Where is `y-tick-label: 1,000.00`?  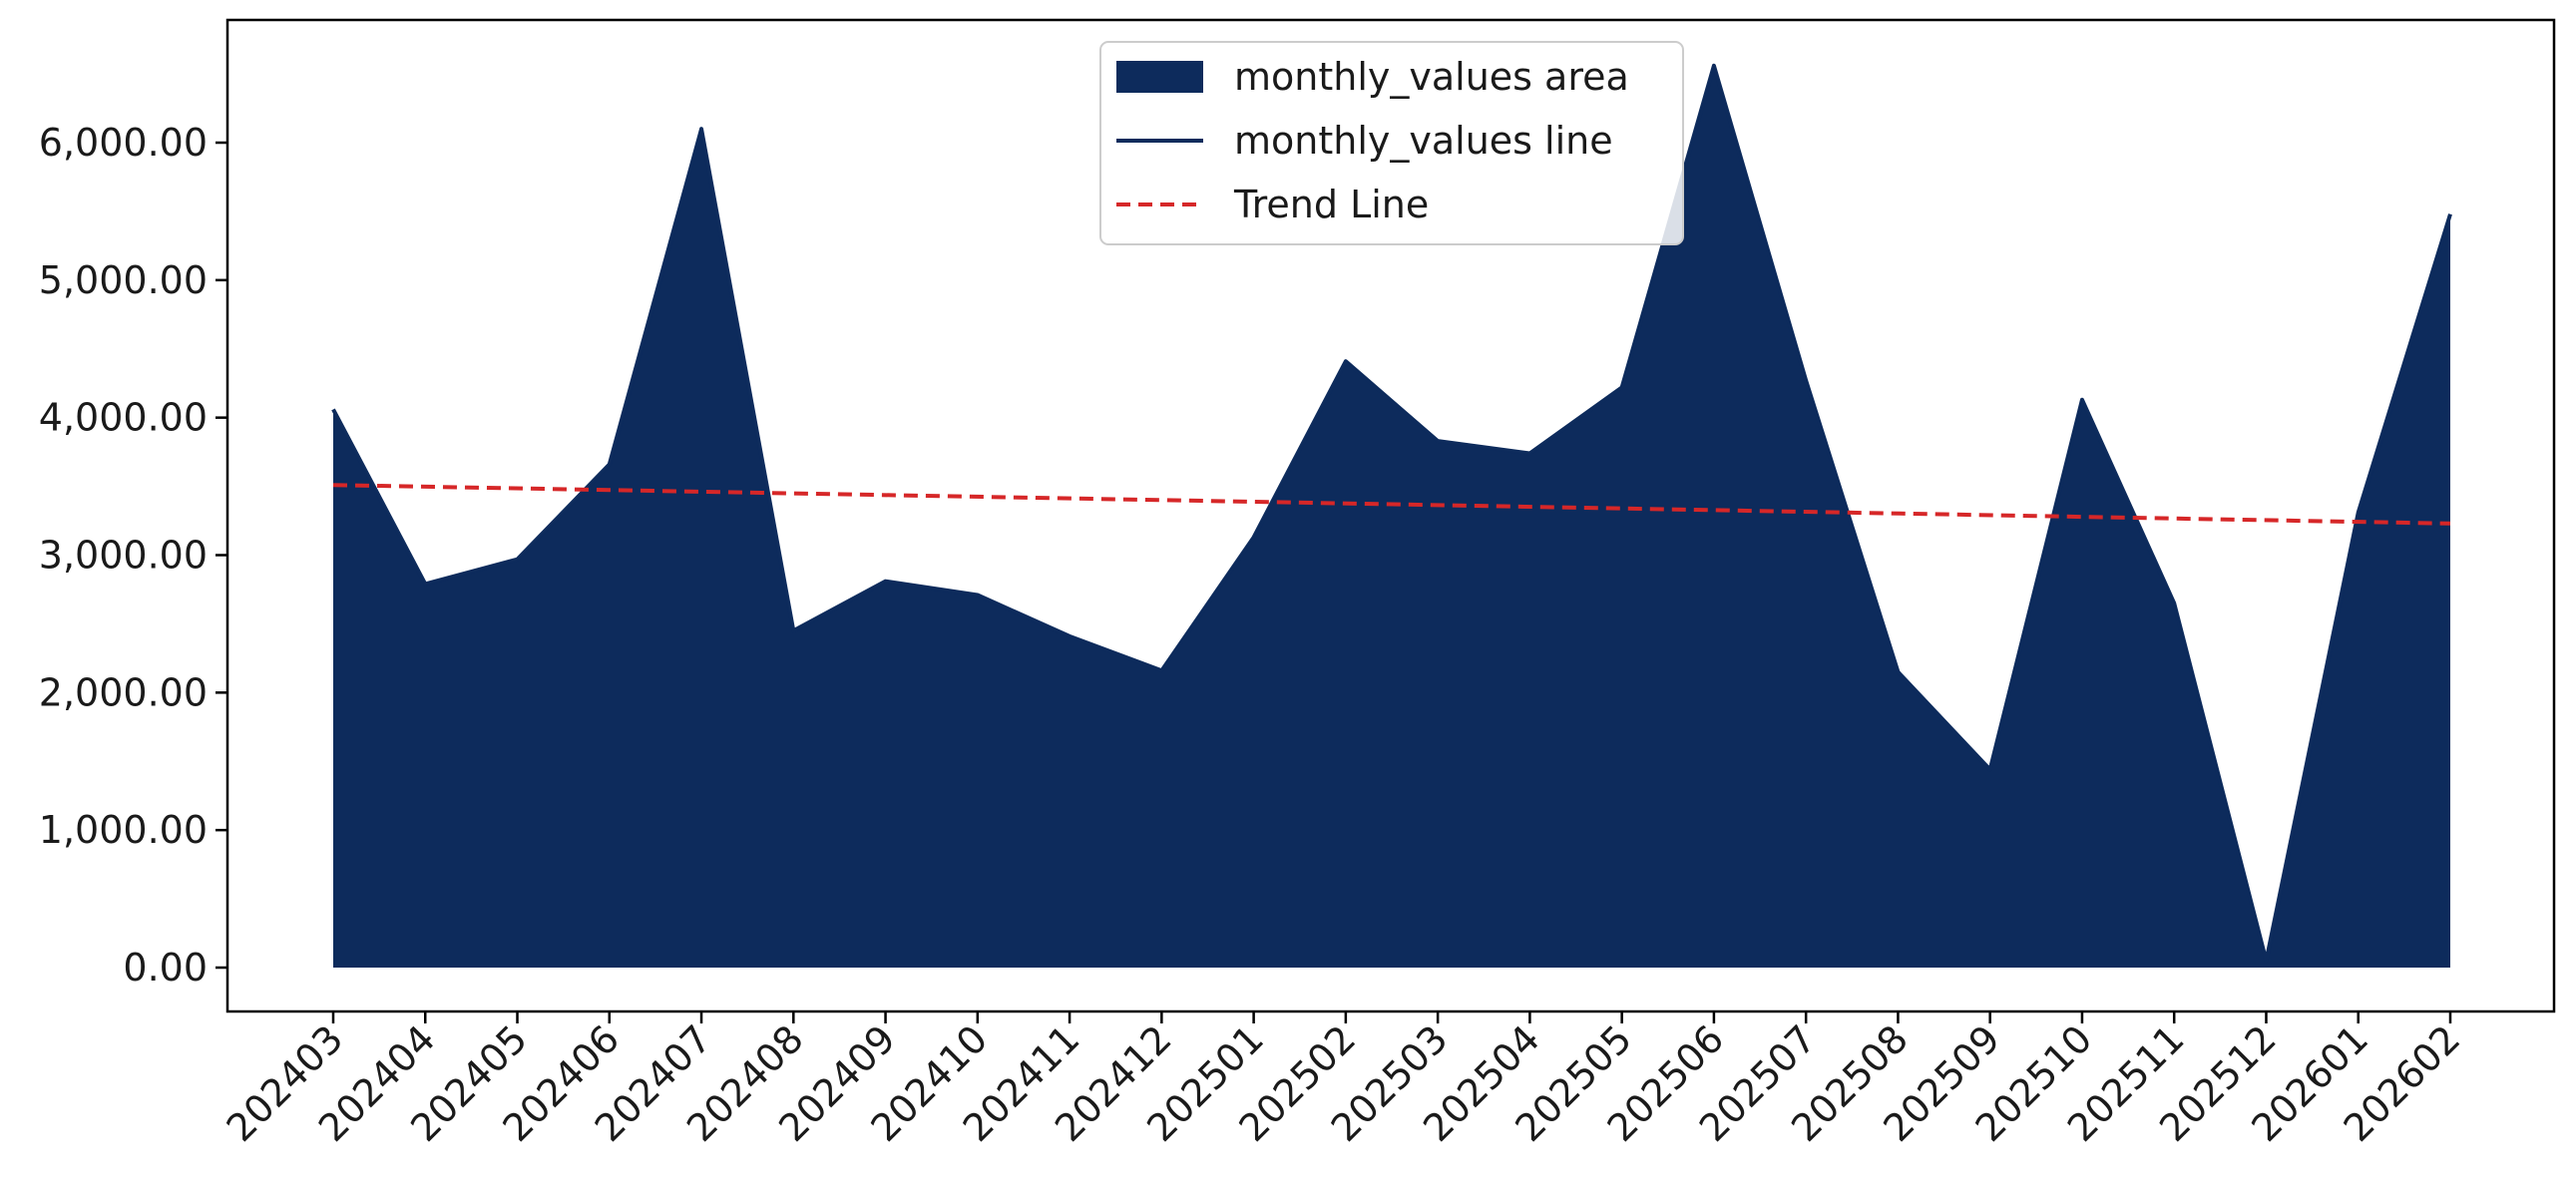 y-tick-label: 1,000.00 is located at coordinates (123, 830).